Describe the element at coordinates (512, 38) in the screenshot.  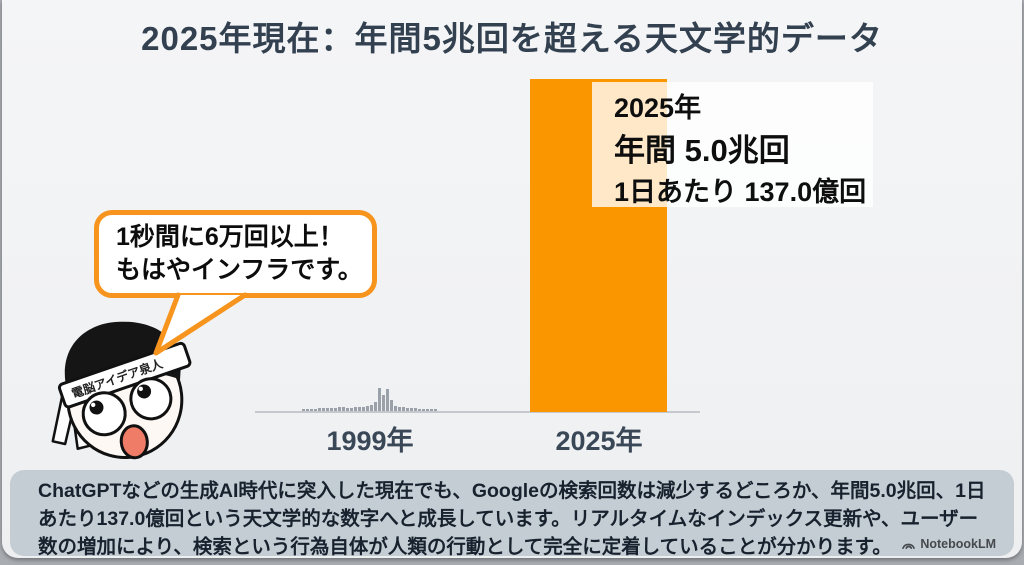
I see `slide-title: 2025年現在：年間5兆回を超える天文学的データ` at that location.